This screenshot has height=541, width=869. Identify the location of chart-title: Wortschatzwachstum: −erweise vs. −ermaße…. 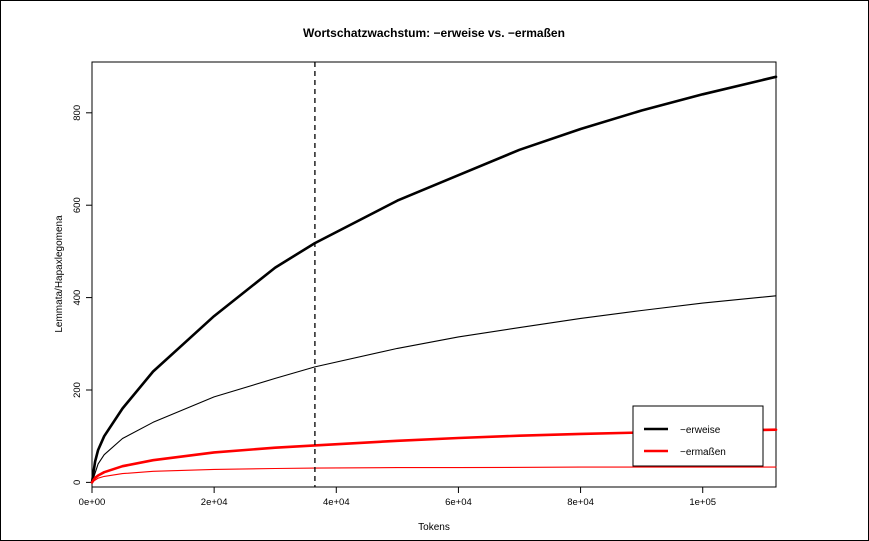
(434, 33).